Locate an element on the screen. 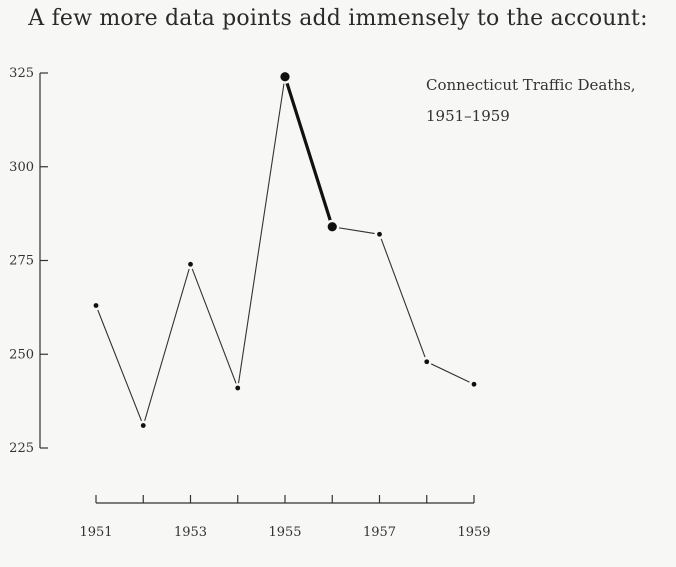 Image resolution: width=676 pixels, height=567 pixels. highlight-line is located at coordinates (308, 152).